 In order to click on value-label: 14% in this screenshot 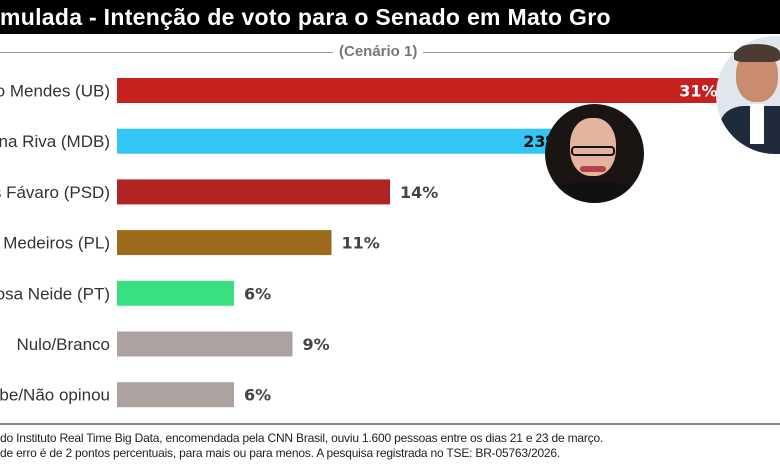, I will do `click(419, 192)`.